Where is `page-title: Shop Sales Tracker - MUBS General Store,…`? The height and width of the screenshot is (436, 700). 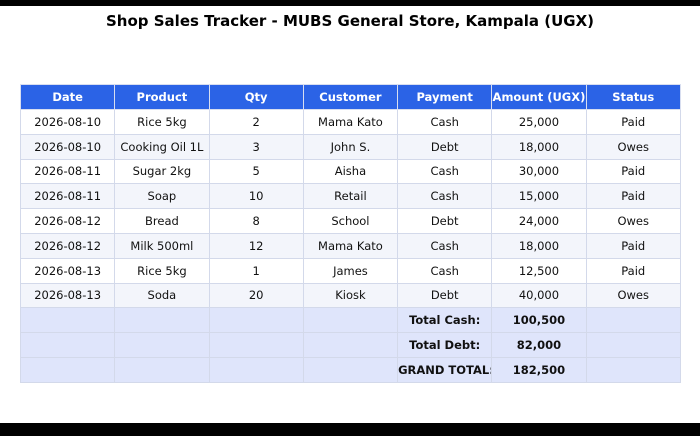
page-title: Shop Sales Tracker - MUBS General Store,… is located at coordinates (350, 21).